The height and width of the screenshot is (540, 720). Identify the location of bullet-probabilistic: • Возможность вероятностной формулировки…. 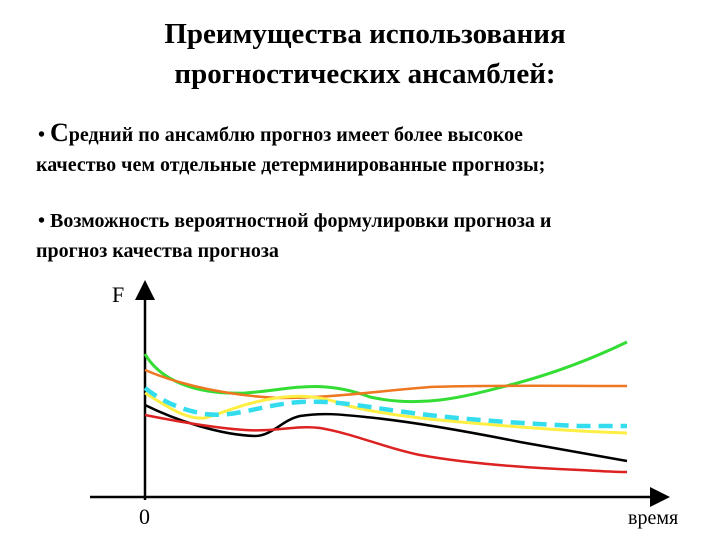
(357, 236).